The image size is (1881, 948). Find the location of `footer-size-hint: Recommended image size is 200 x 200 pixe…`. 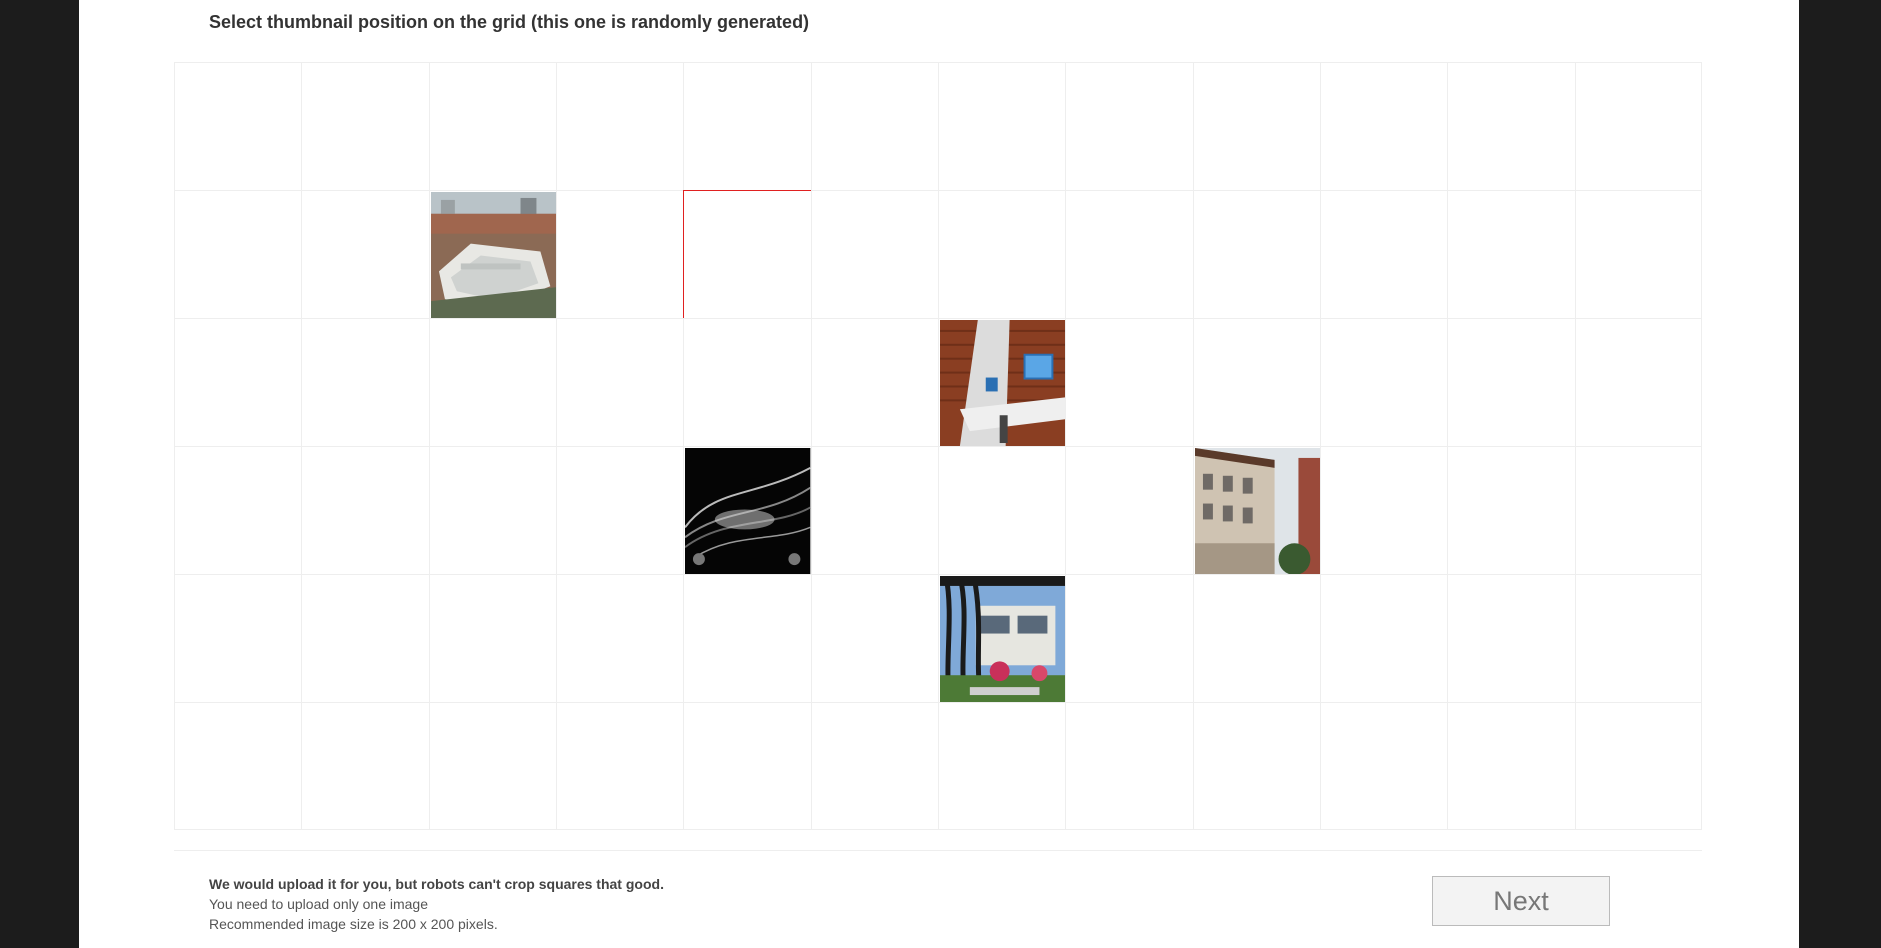

footer-size-hint: Recommended image size is 200 x 200 pixe… is located at coordinates (353, 924).